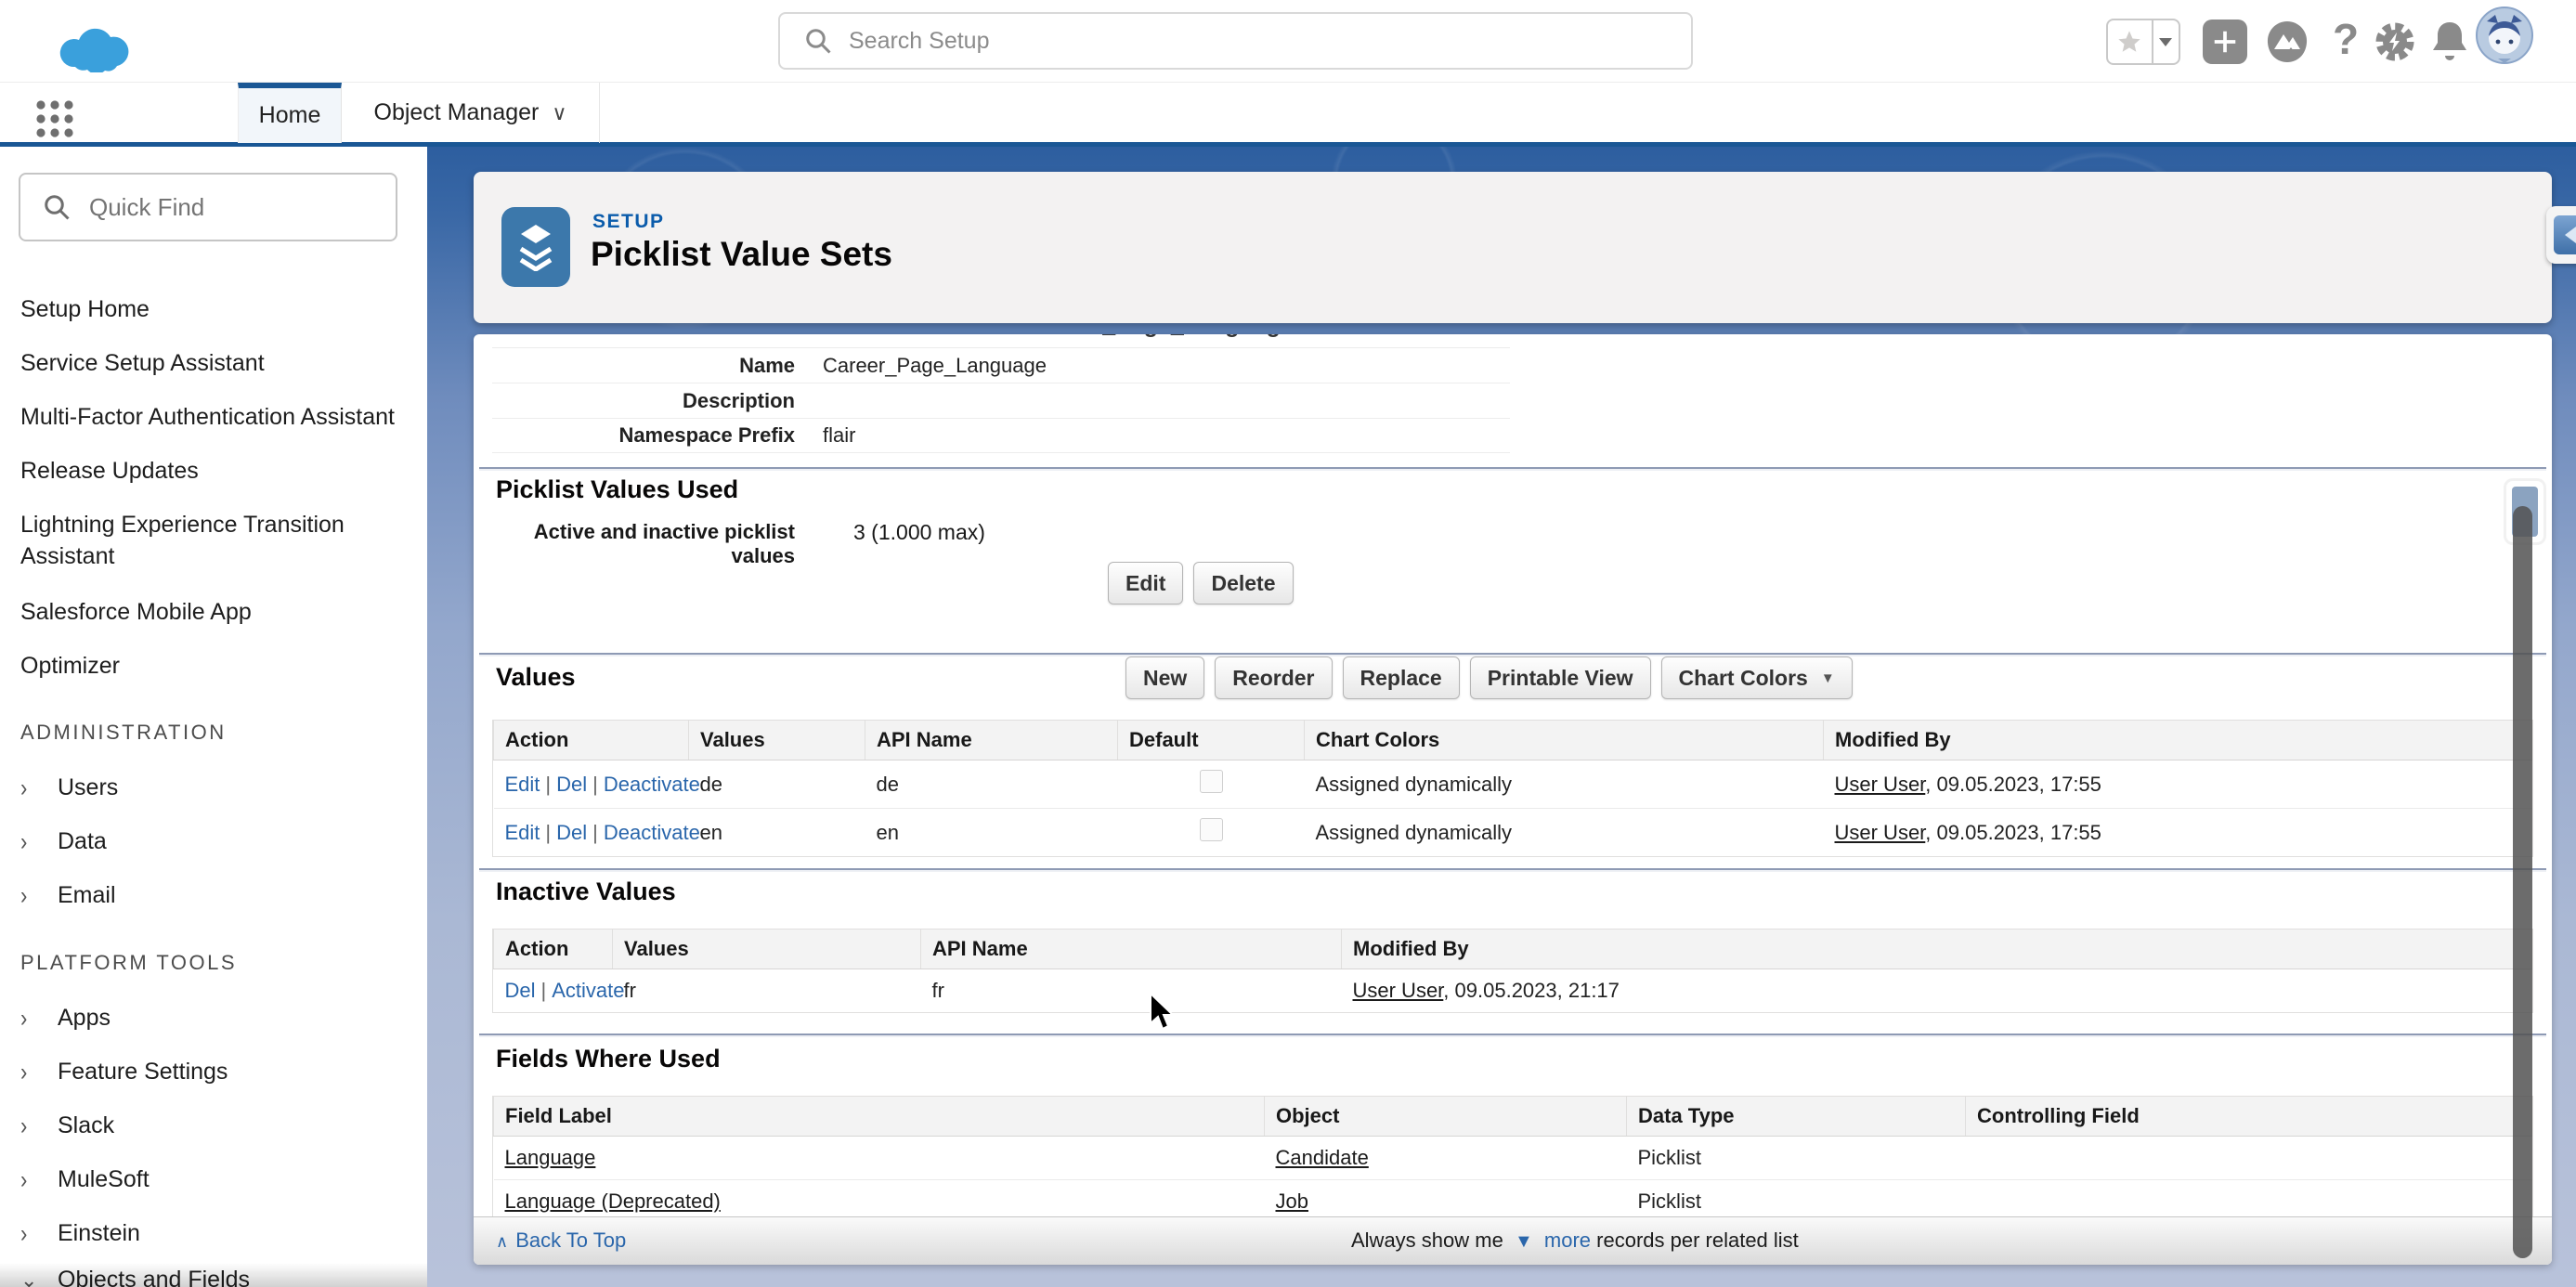  Describe the element at coordinates (2450, 42) in the screenshot. I see `notifications-bell-icon` at that location.